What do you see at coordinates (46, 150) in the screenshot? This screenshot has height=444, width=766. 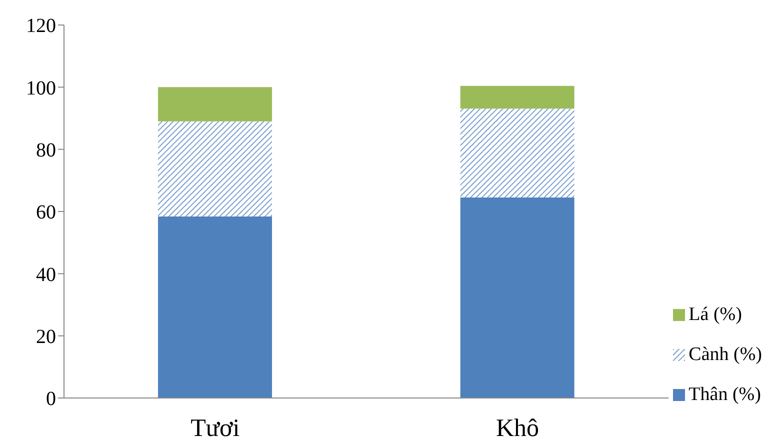 I see `y-tick-label: 80` at bounding box center [46, 150].